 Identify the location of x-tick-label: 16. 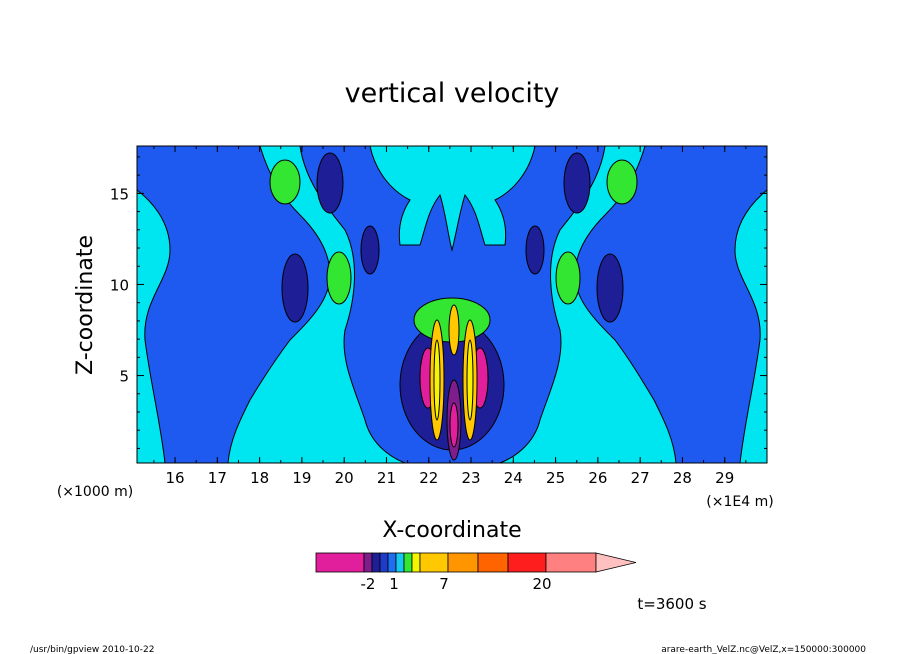
(175, 478).